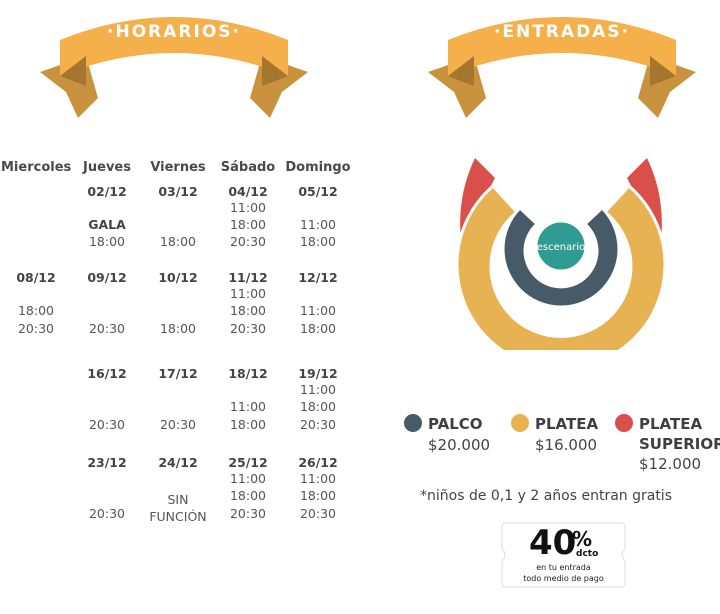  What do you see at coordinates (174, 62) in the screenshot?
I see `horarios-ribbon: ·HORARIOS·` at bounding box center [174, 62].